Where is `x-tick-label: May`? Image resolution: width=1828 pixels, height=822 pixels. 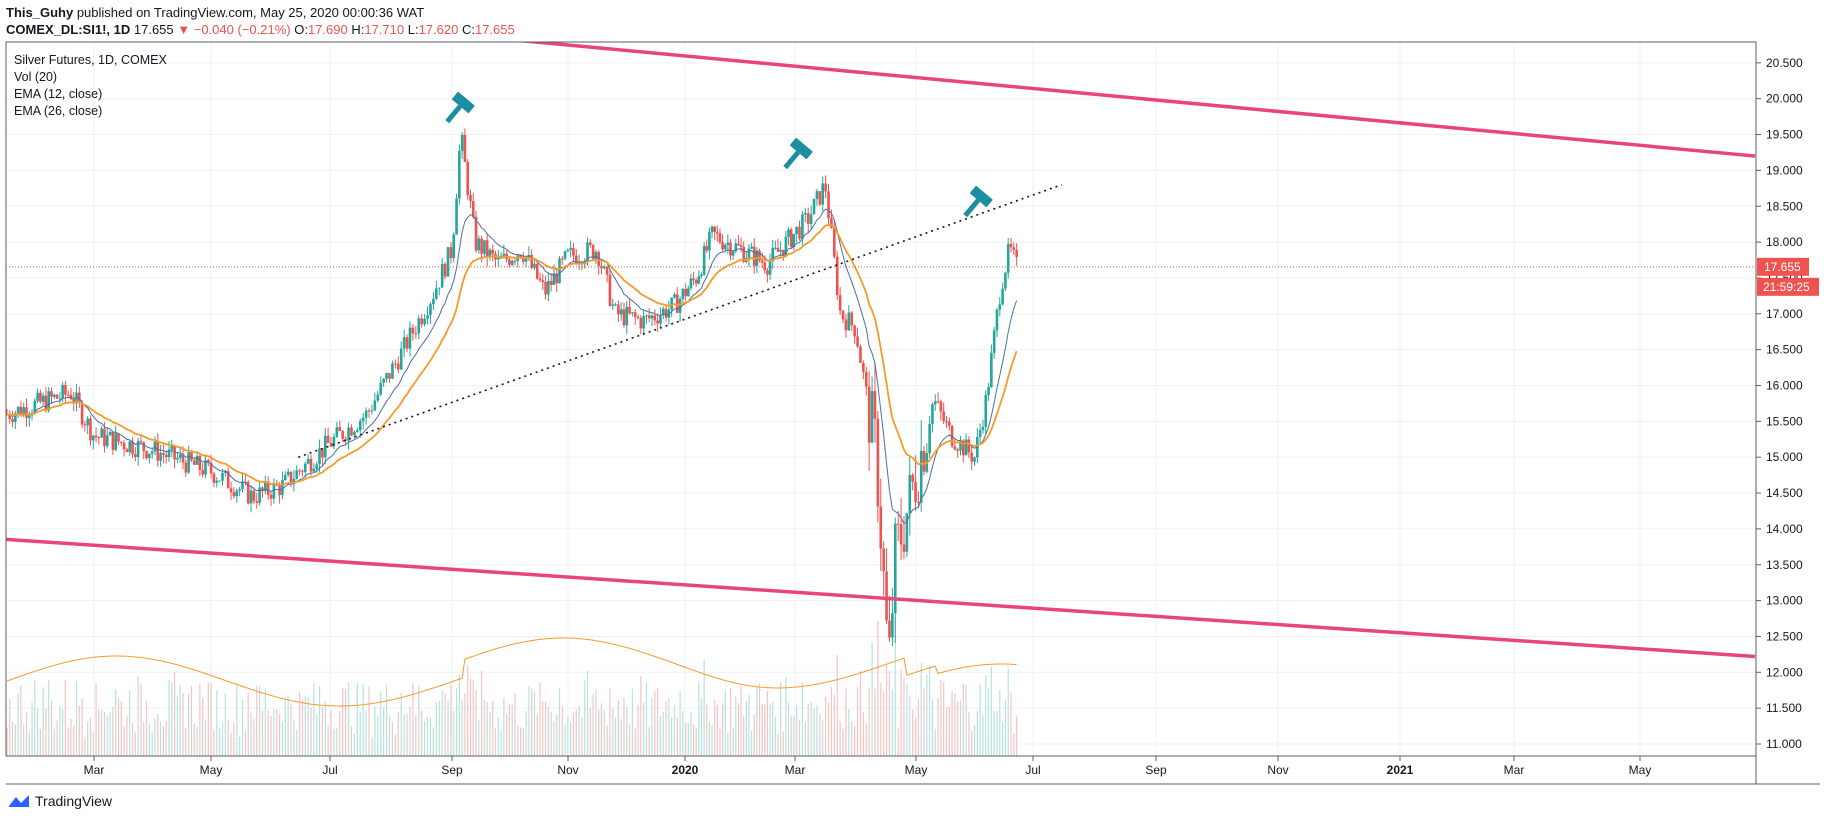
x-tick-label: May is located at coordinates (916, 770).